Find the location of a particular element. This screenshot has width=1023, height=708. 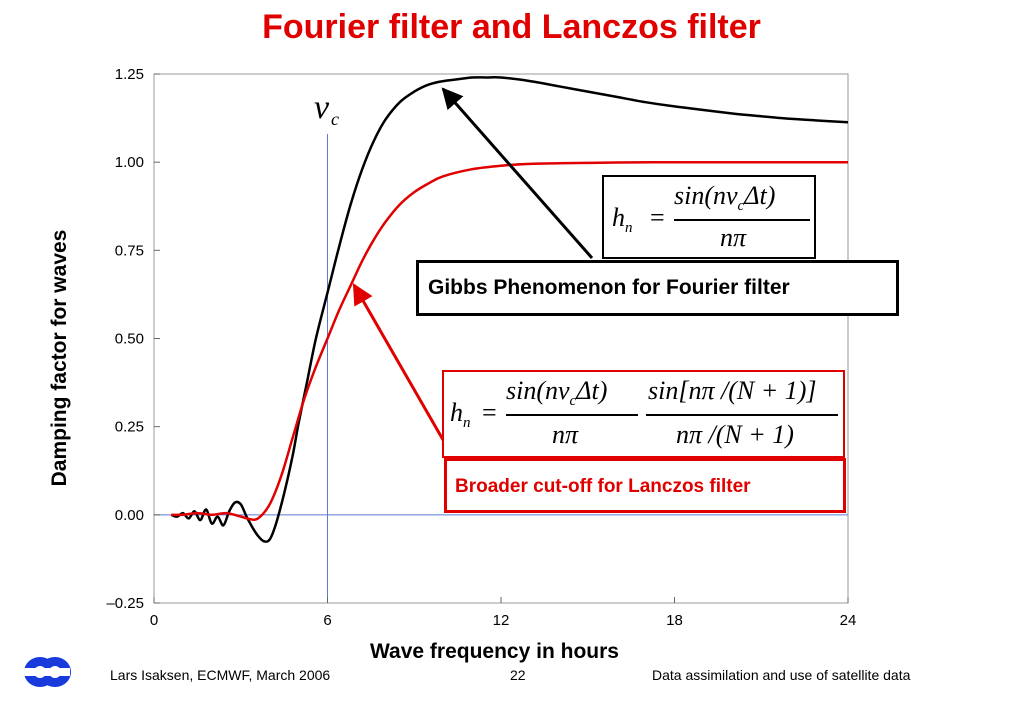

y-tick-label: 1.25 is located at coordinates (129, 74).